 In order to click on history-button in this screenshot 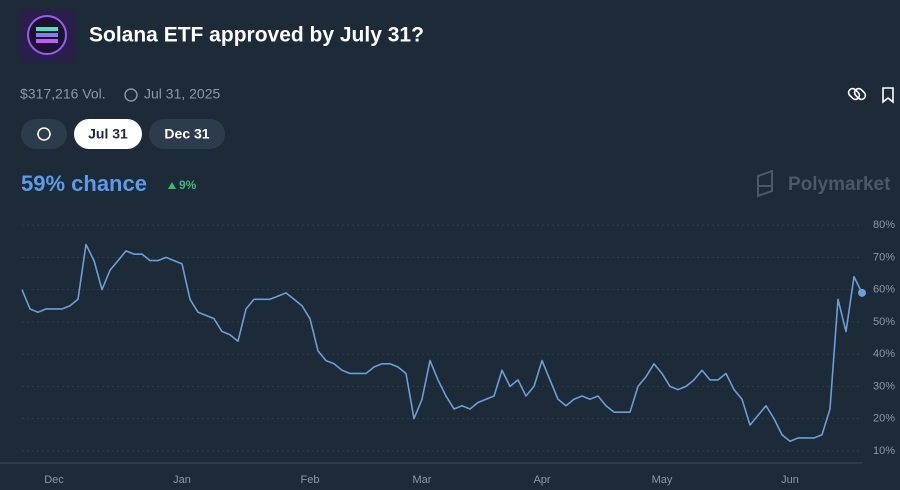, I will do `click(44, 134)`.